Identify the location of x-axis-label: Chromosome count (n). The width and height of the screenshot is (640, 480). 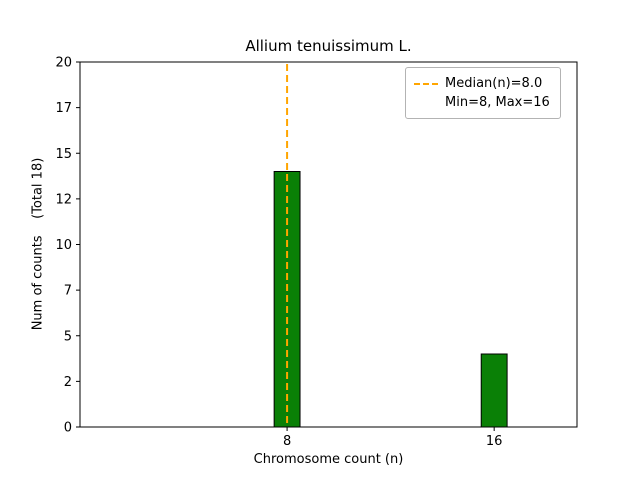
(328, 459).